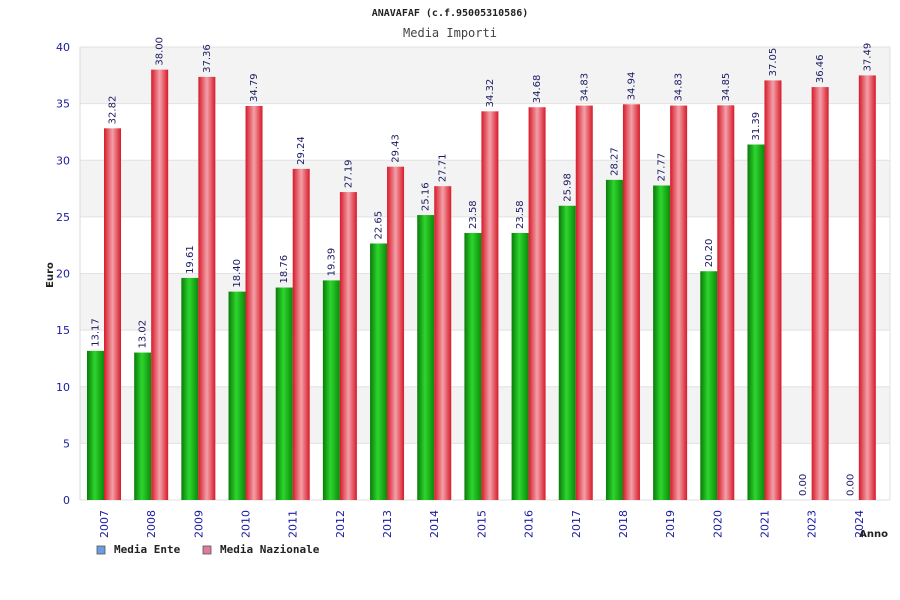  Describe the element at coordinates (63, 160) in the screenshot. I see `y-tick-label: 30` at that location.